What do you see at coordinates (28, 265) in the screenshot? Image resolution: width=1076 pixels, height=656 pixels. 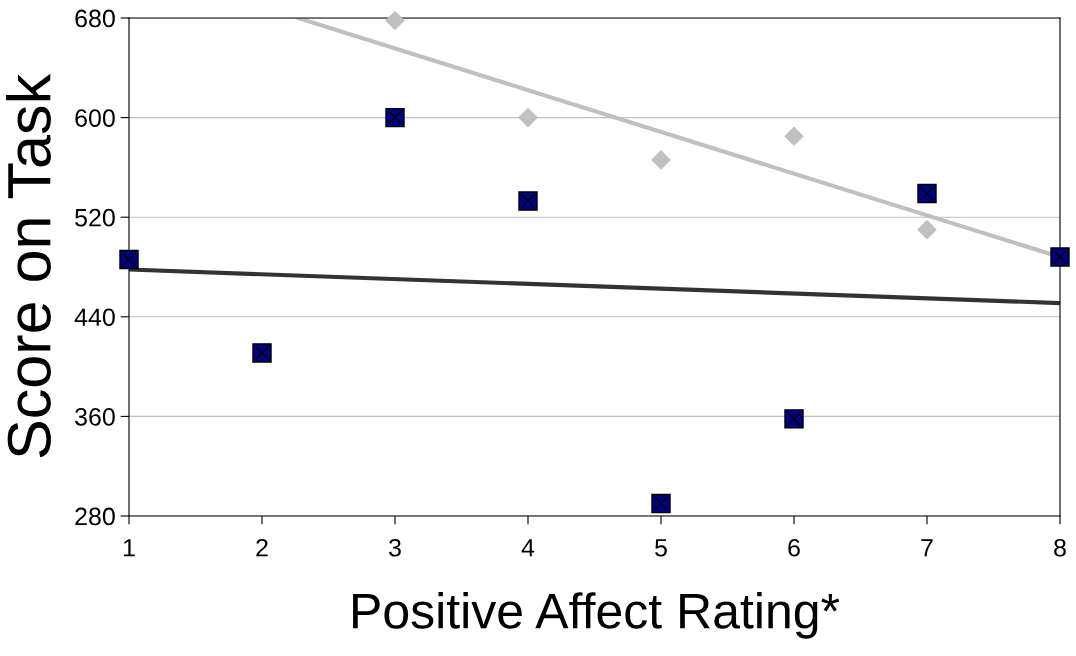 I see `y-axis-title: Score on Task` at bounding box center [28, 265].